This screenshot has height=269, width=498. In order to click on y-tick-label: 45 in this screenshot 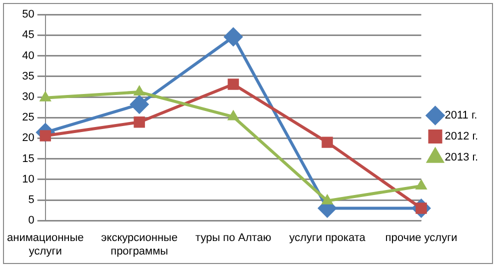, I will do `click(28, 35)`.